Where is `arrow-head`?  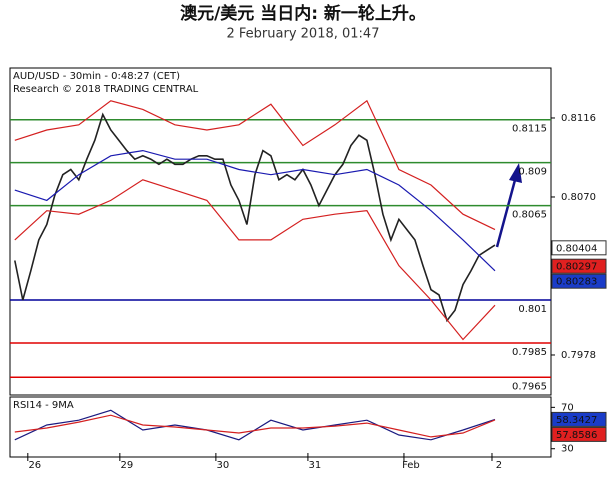
arrow-head is located at coordinates (515, 173).